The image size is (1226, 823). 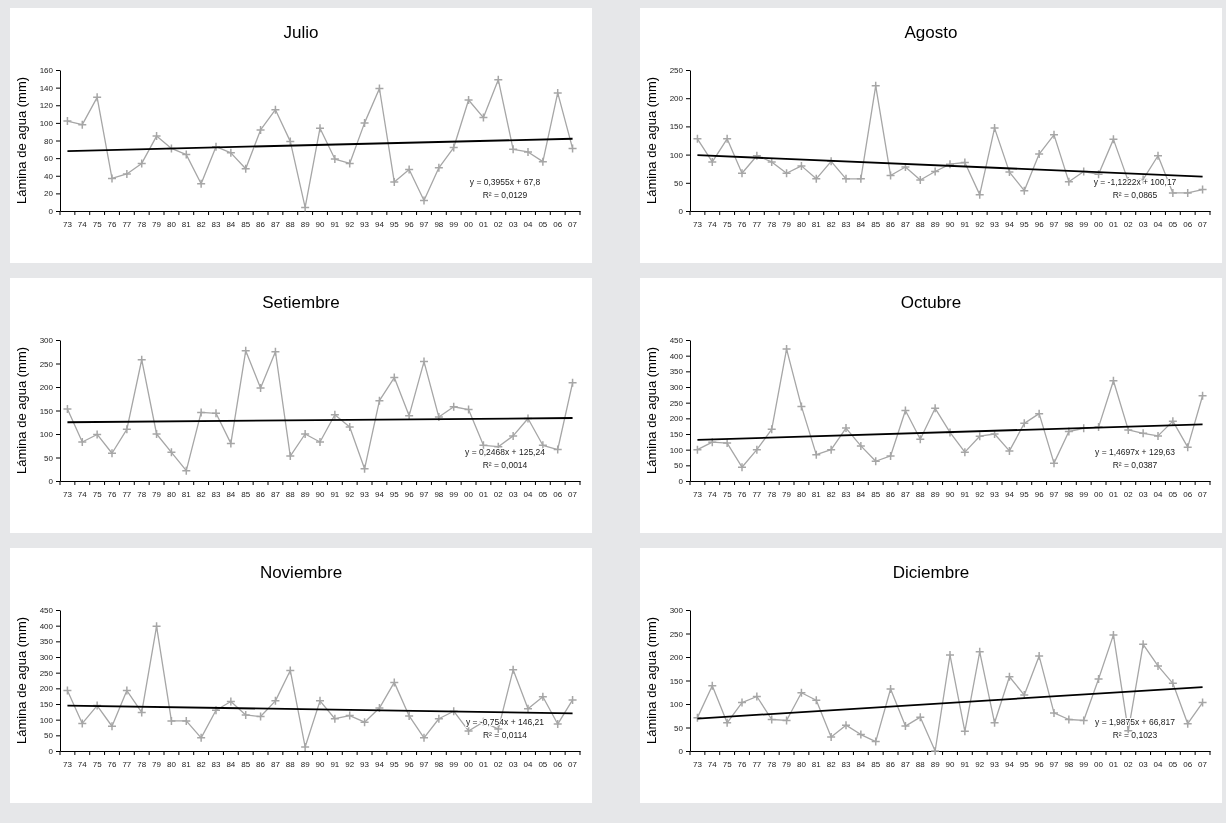 What do you see at coordinates (1009, 494) in the screenshot?
I see `x-tick-label: 94` at bounding box center [1009, 494].